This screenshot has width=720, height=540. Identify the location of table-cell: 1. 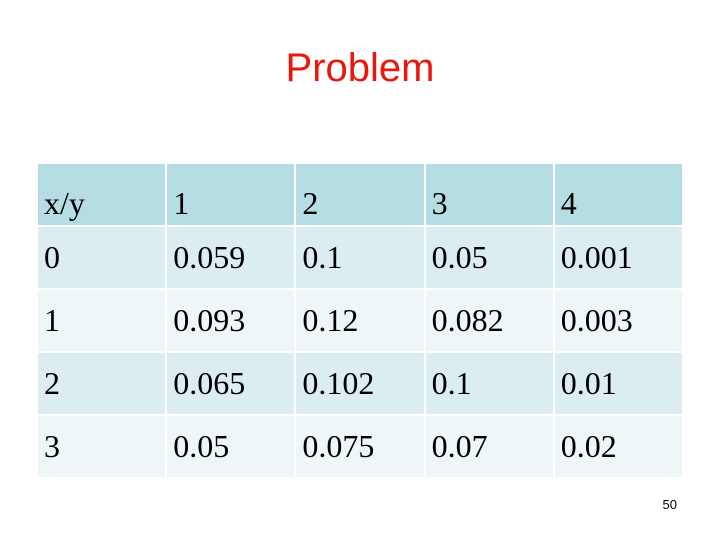
(102, 320).